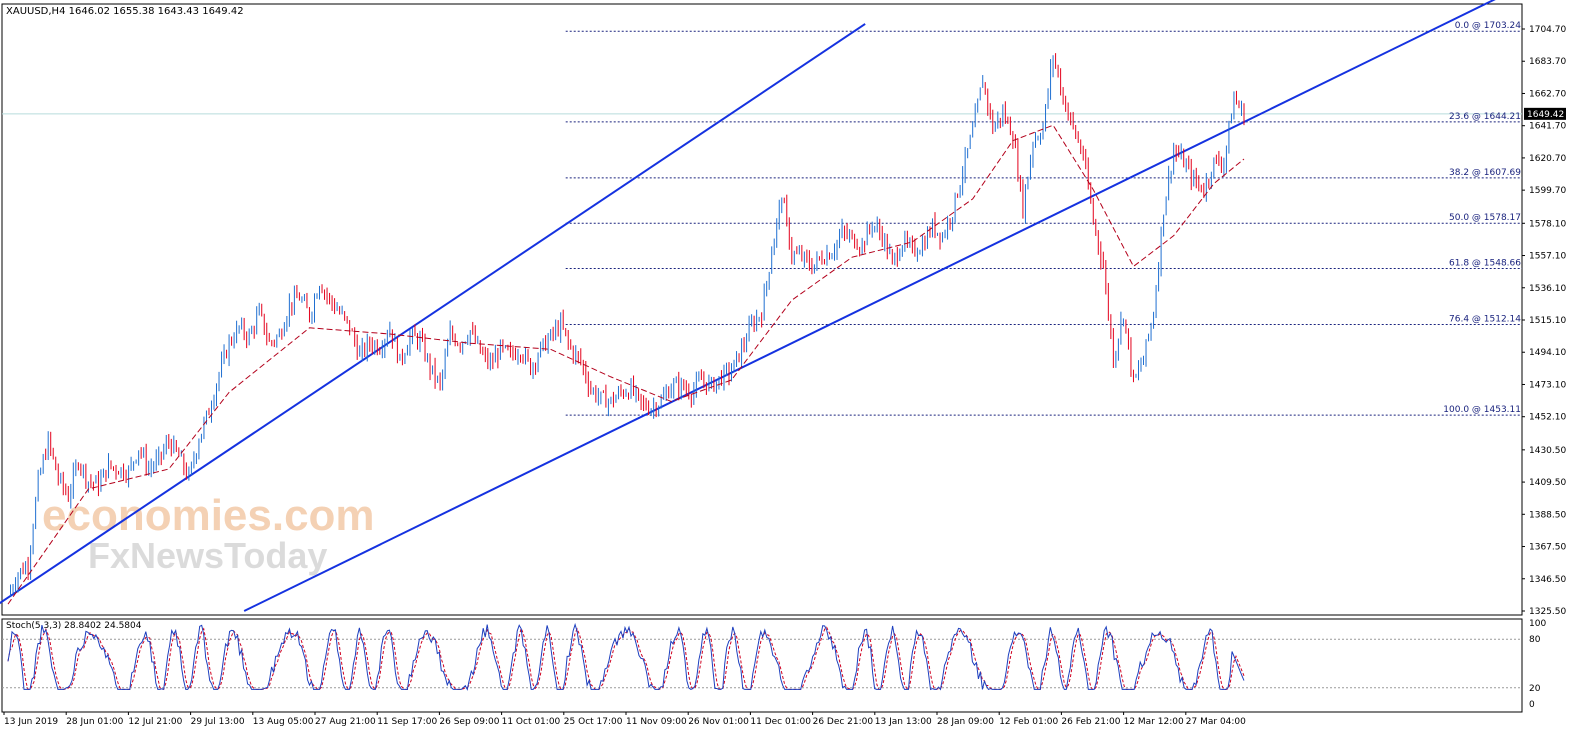 The height and width of the screenshot is (746, 1596). Describe the element at coordinates (965, 722) in the screenshot. I see `time-tick-label: 28 Jan 09:00` at that location.